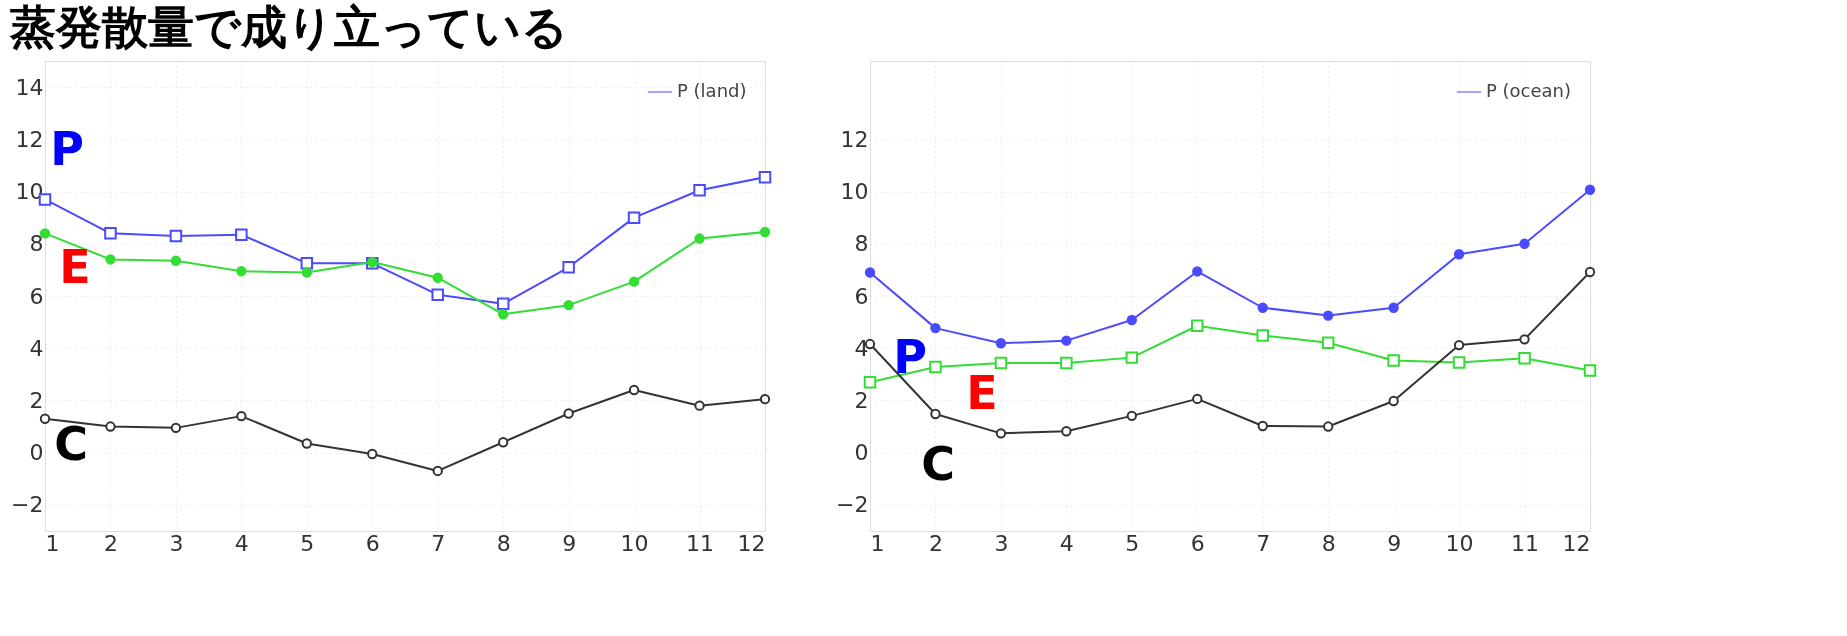  I want to click on annotation: P, so click(67, 149).